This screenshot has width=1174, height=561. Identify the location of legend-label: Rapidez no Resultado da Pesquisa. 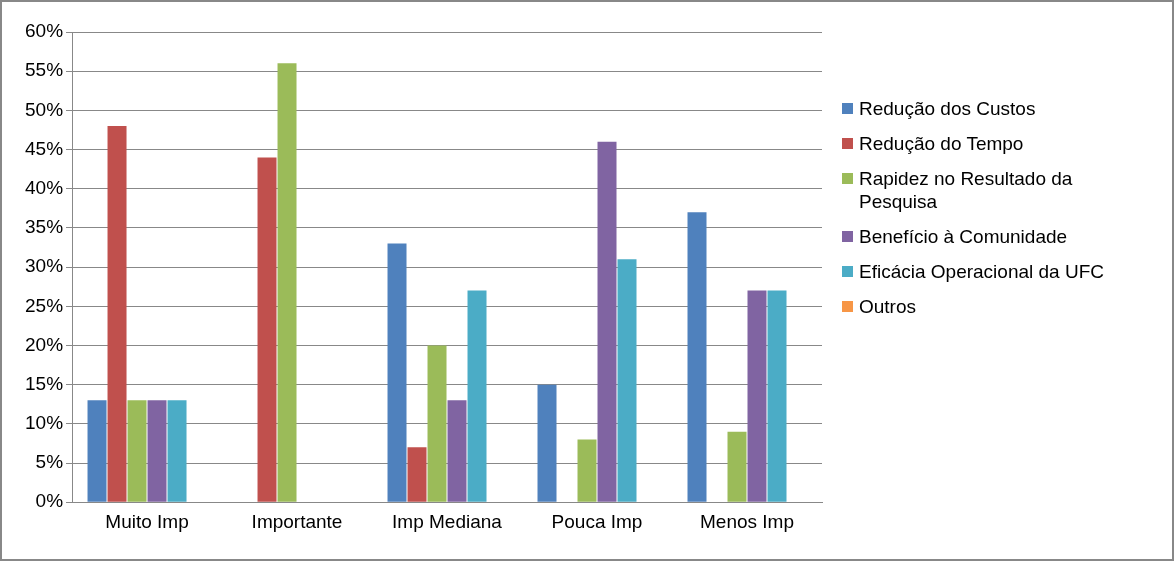
(966, 190).